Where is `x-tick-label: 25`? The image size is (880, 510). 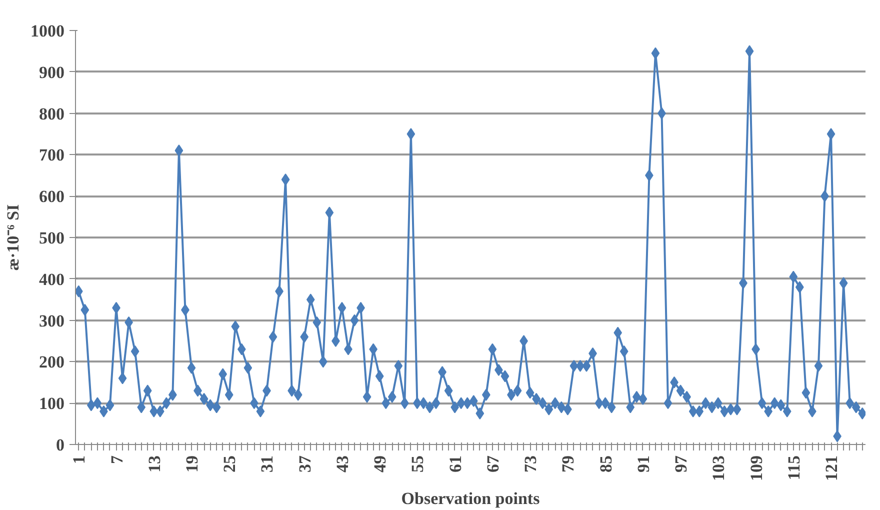
x-tick-label: 25 is located at coordinates (230, 464).